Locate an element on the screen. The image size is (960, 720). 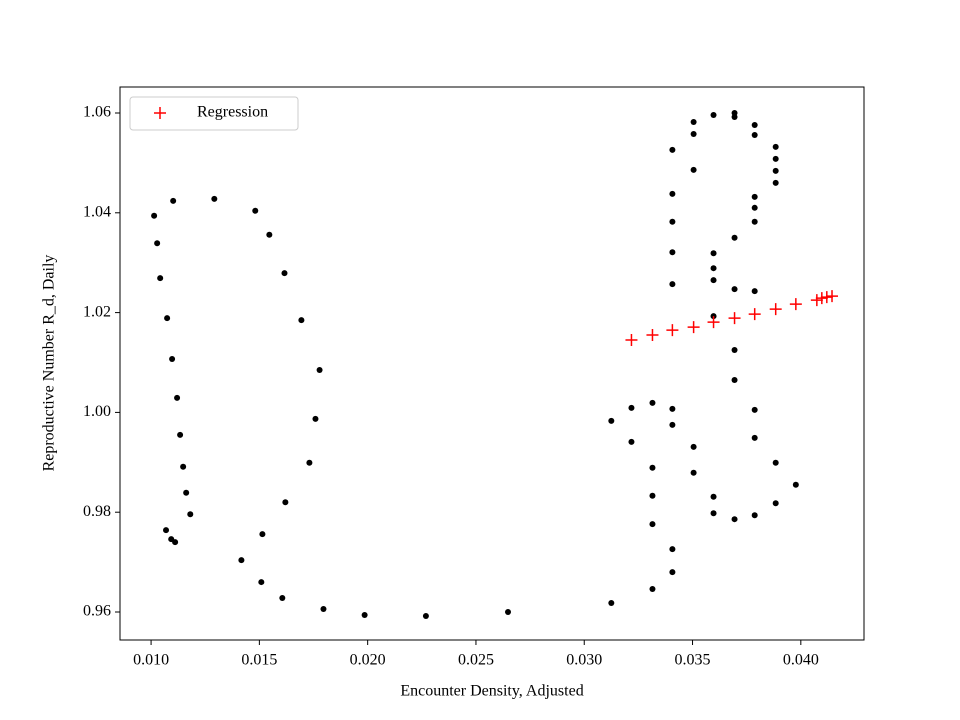
y-tick-label: 0.98 is located at coordinates (97, 511).